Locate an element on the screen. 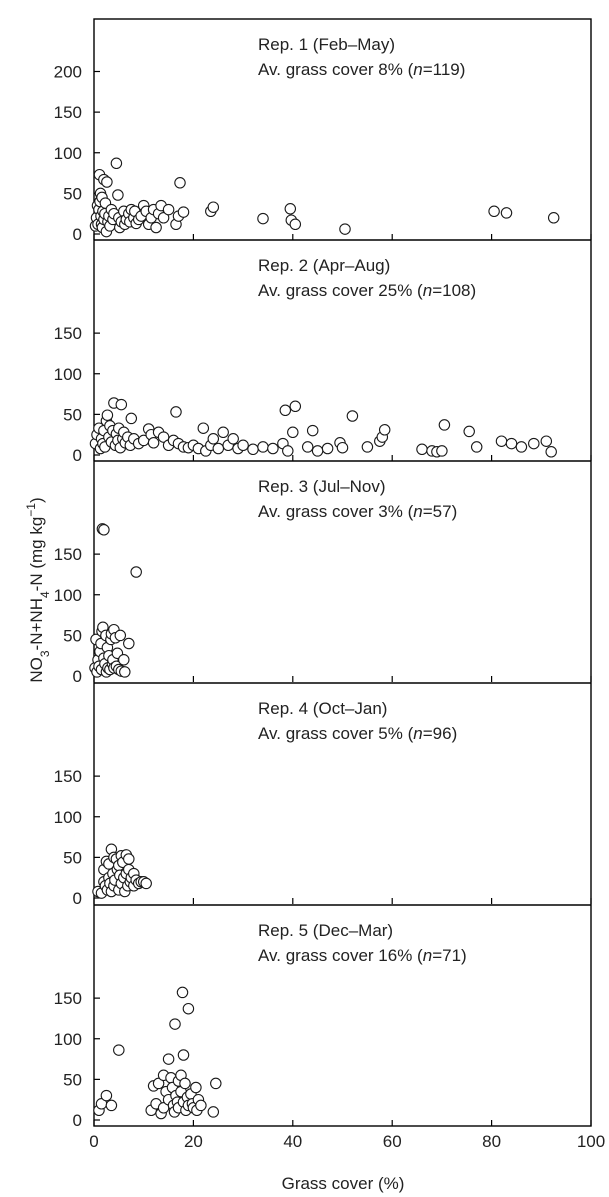 The image size is (609, 1197). panel-grass-cover-text: Av. grass cover 8% ( is located at coordinates (336, 69).